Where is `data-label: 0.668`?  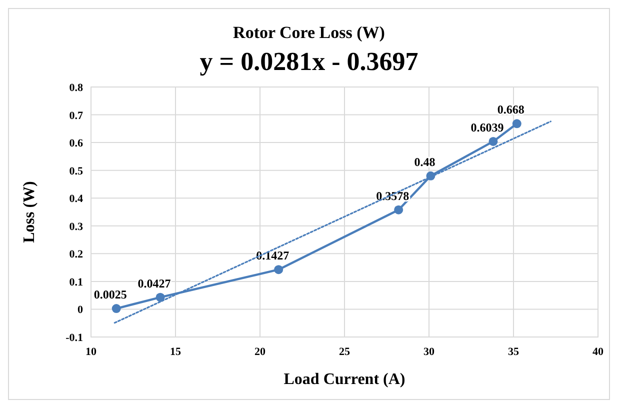
data-label: 0.668 is located at coordinates (510, 109).